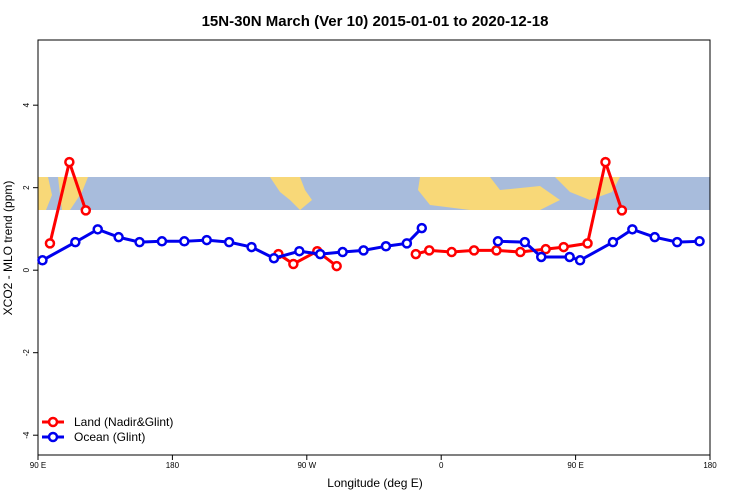 Image resolution: width=750 pixels, height=500 pixels. Describe the element at coordinates (374, 483) in the screenshot. I see `x-axis-label: Longitude (deg E)` at that location.